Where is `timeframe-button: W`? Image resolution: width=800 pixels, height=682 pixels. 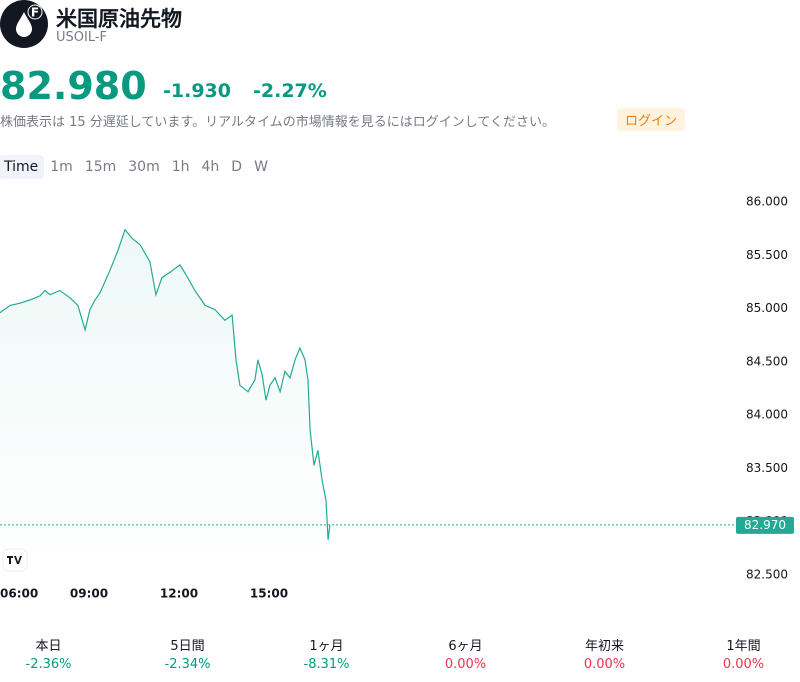
timeframe-button: W is located at coordinates (261, 167).